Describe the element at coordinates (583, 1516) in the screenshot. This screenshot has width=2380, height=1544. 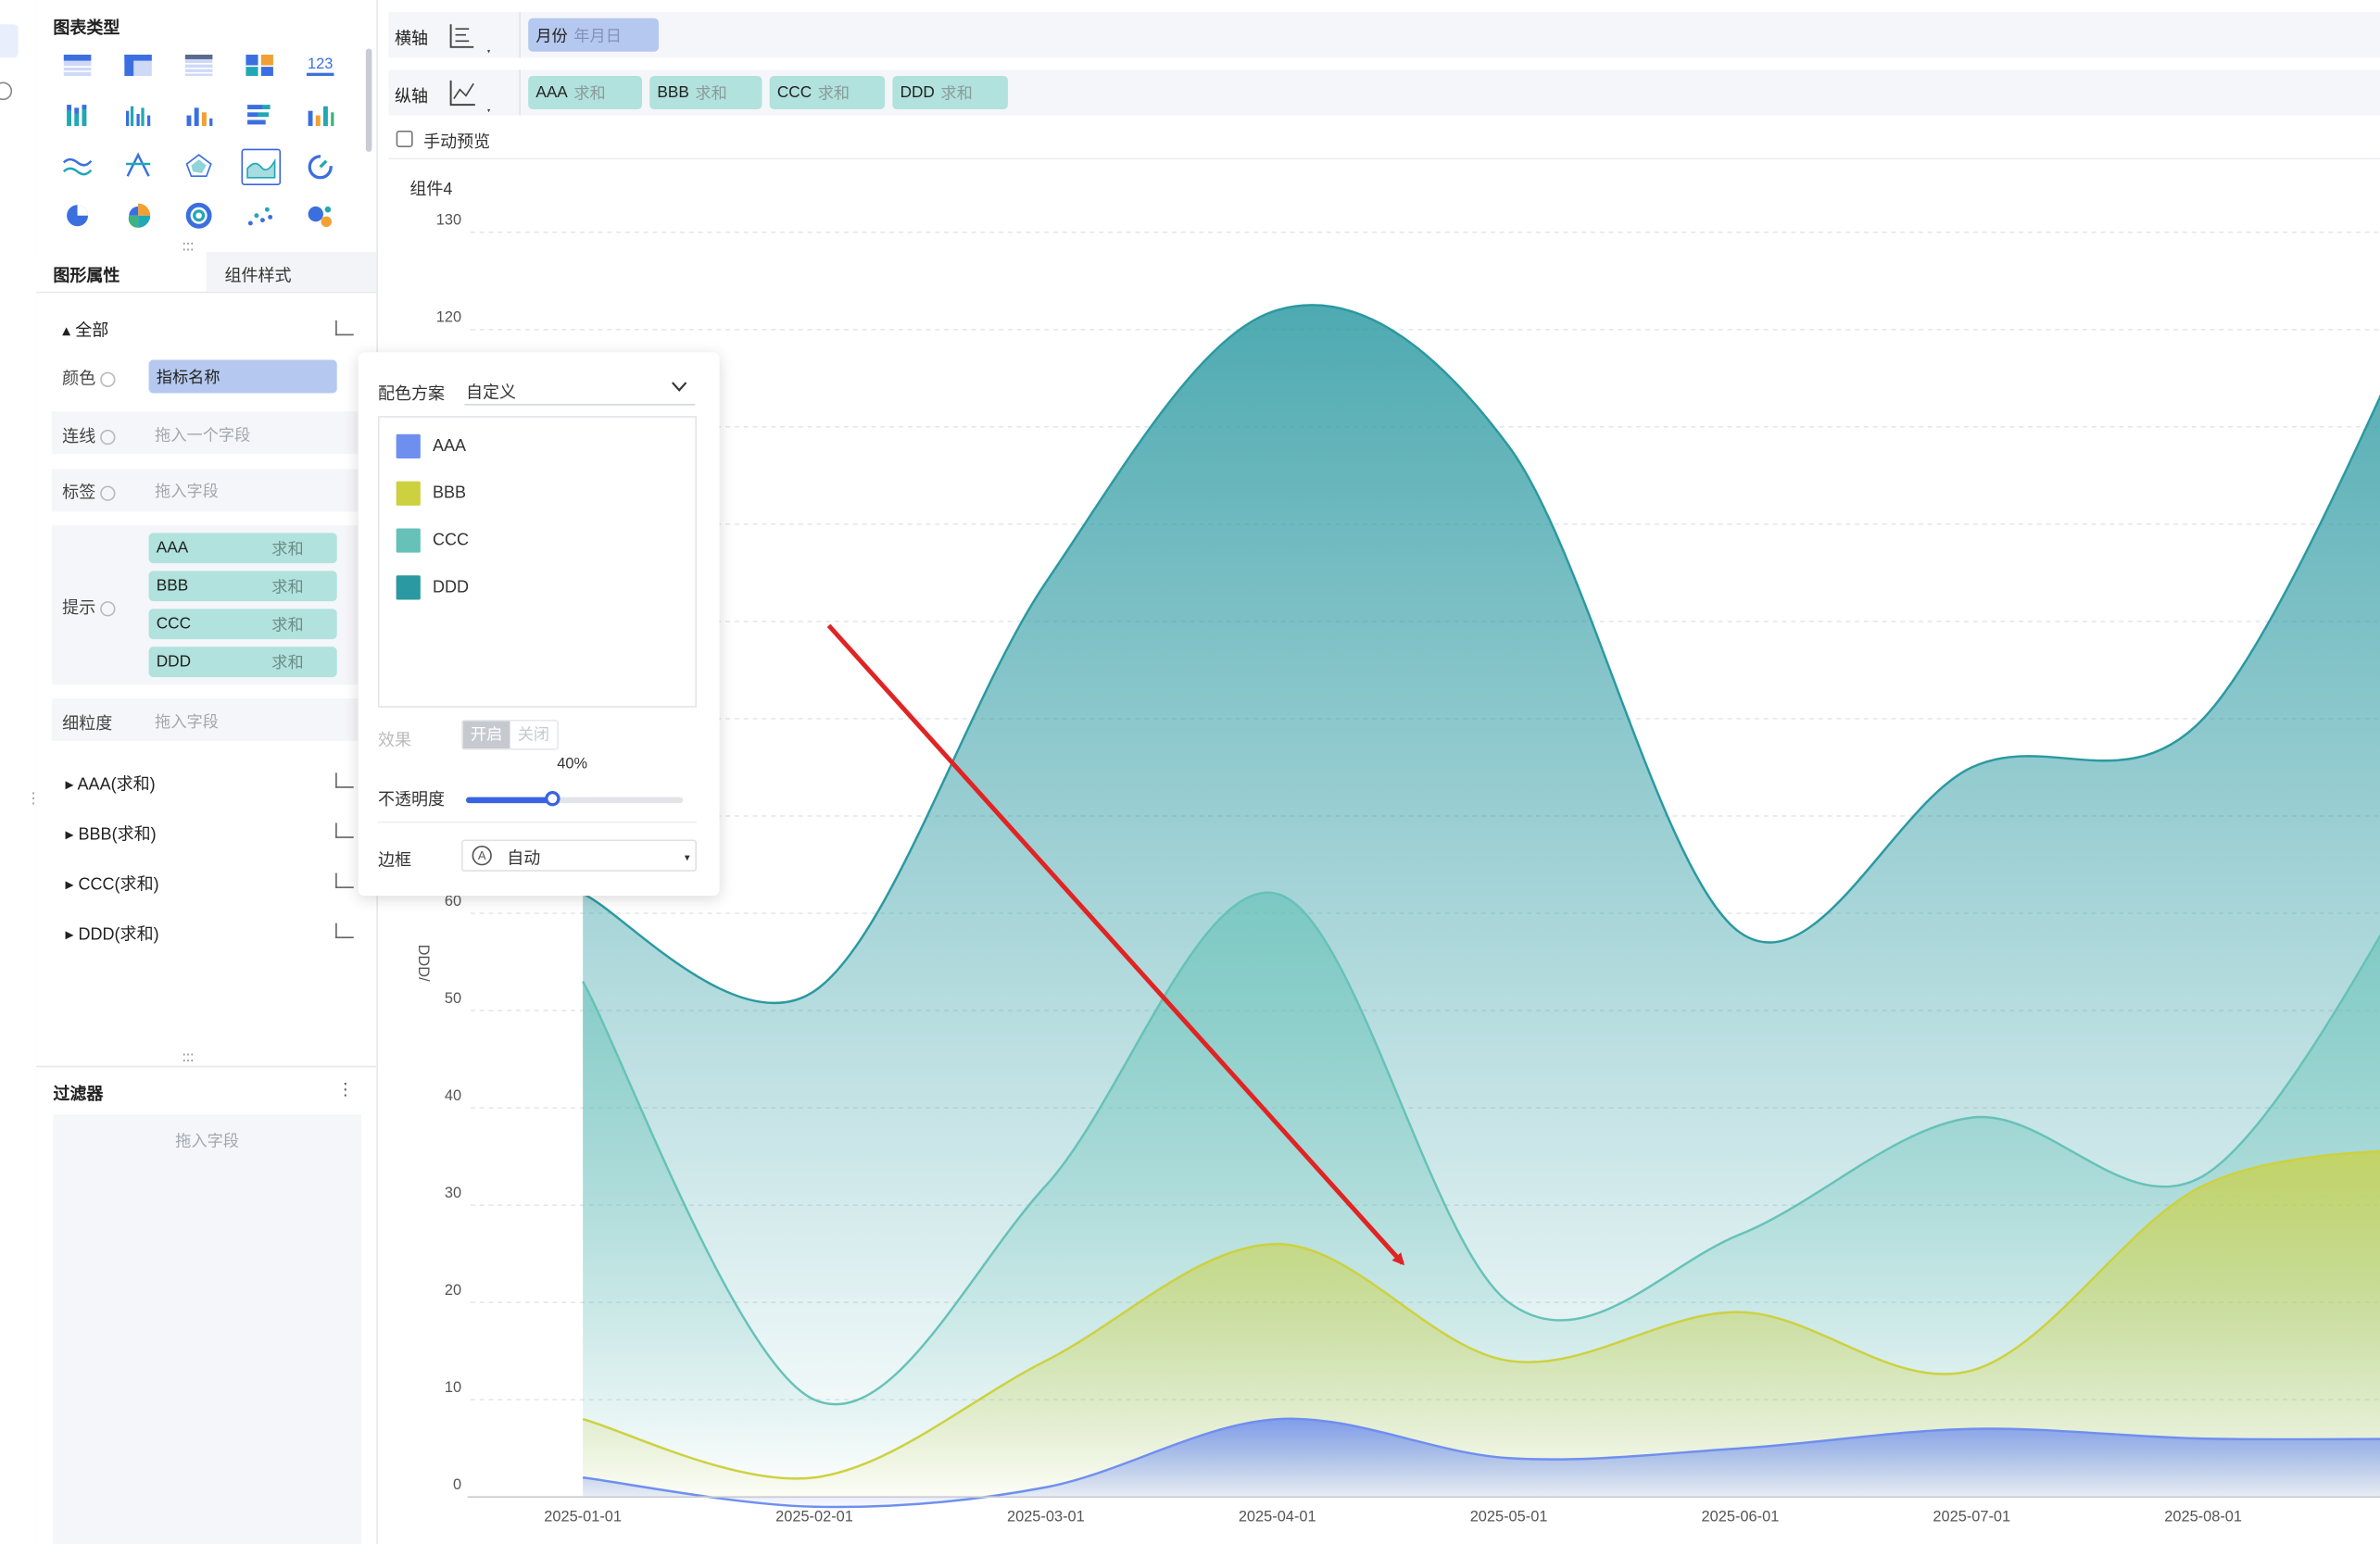
I see `x-tick-label: 2025-01-01` at that location.